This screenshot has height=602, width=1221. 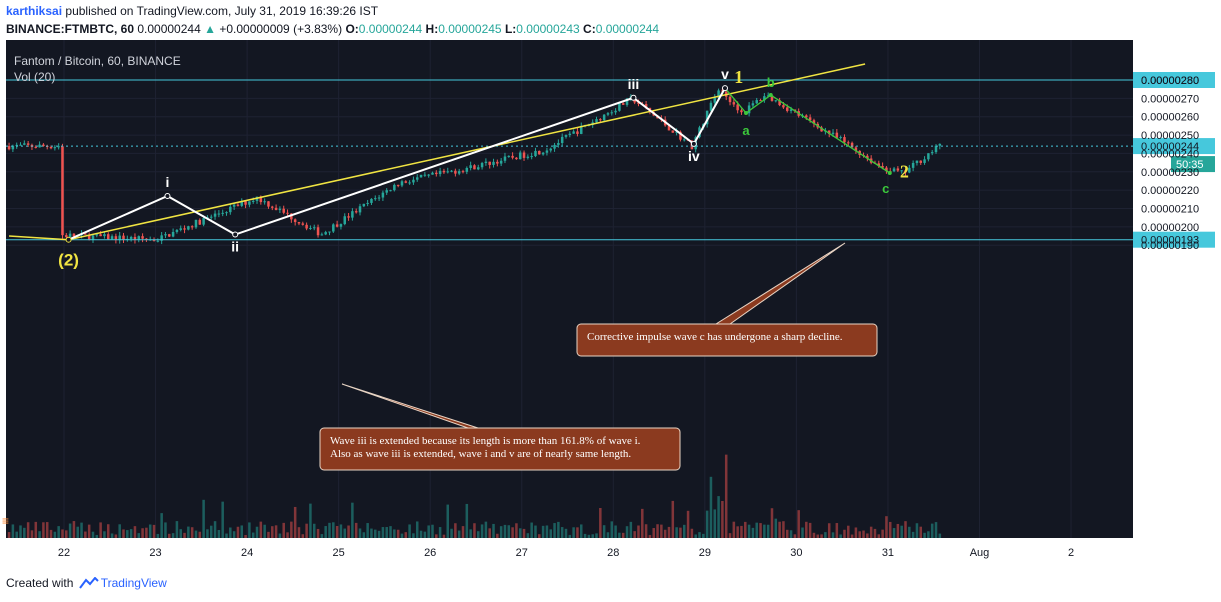 What do you see at coordinates (1174, 289) in the screenshot?
I see `price-axis` at bounding box center [1174, 289].